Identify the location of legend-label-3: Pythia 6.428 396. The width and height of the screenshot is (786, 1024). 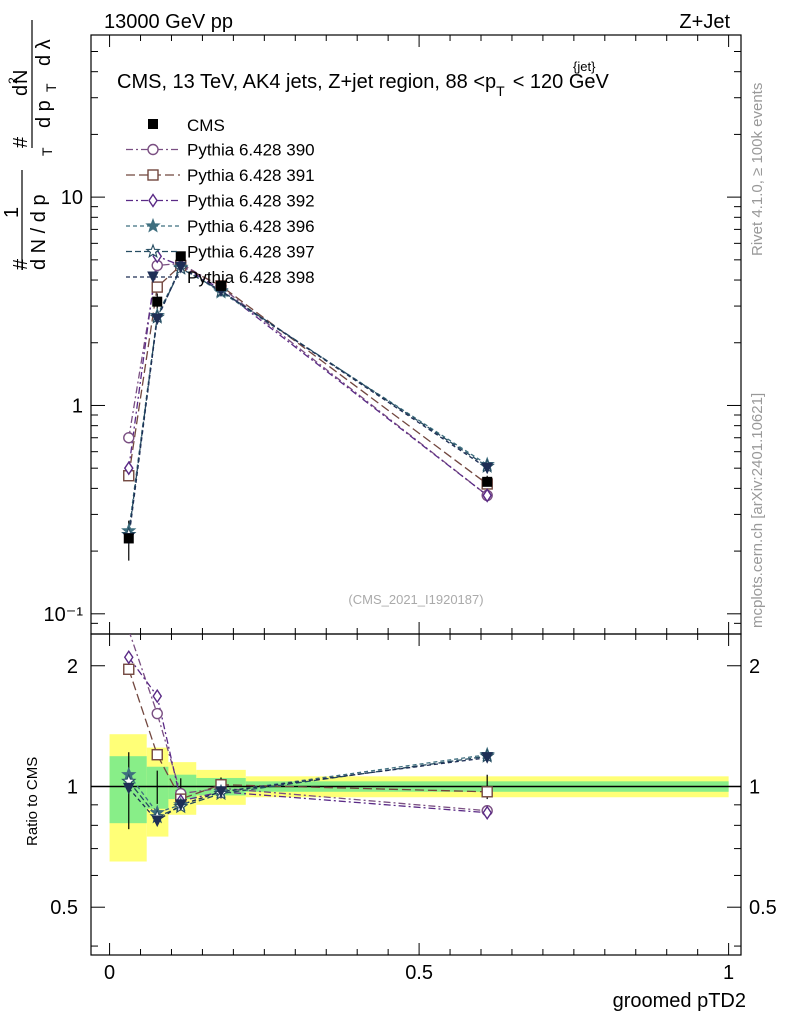
(251, 226).